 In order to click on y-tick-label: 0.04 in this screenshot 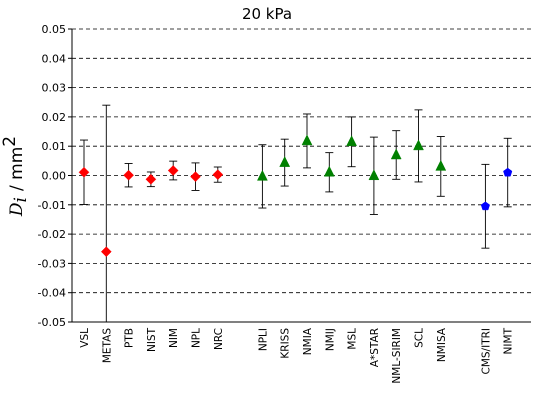, I will do `click(54, 58)`.